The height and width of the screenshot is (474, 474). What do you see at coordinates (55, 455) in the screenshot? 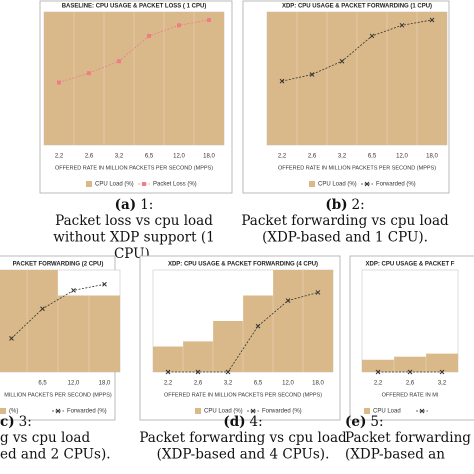
I see `caption-line: ed and 2 CPUs).` at bounding box center [55, 455].